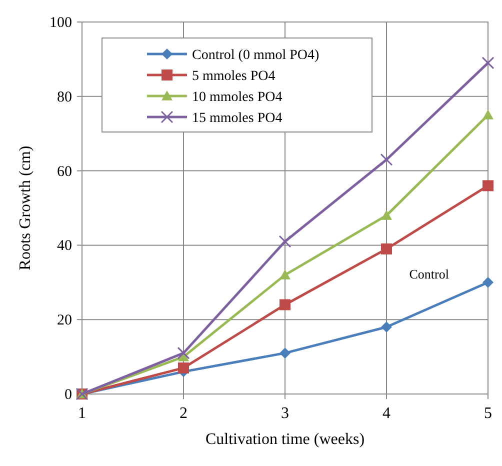  I want to click on y-tick-label: 0, so click(68, 395).